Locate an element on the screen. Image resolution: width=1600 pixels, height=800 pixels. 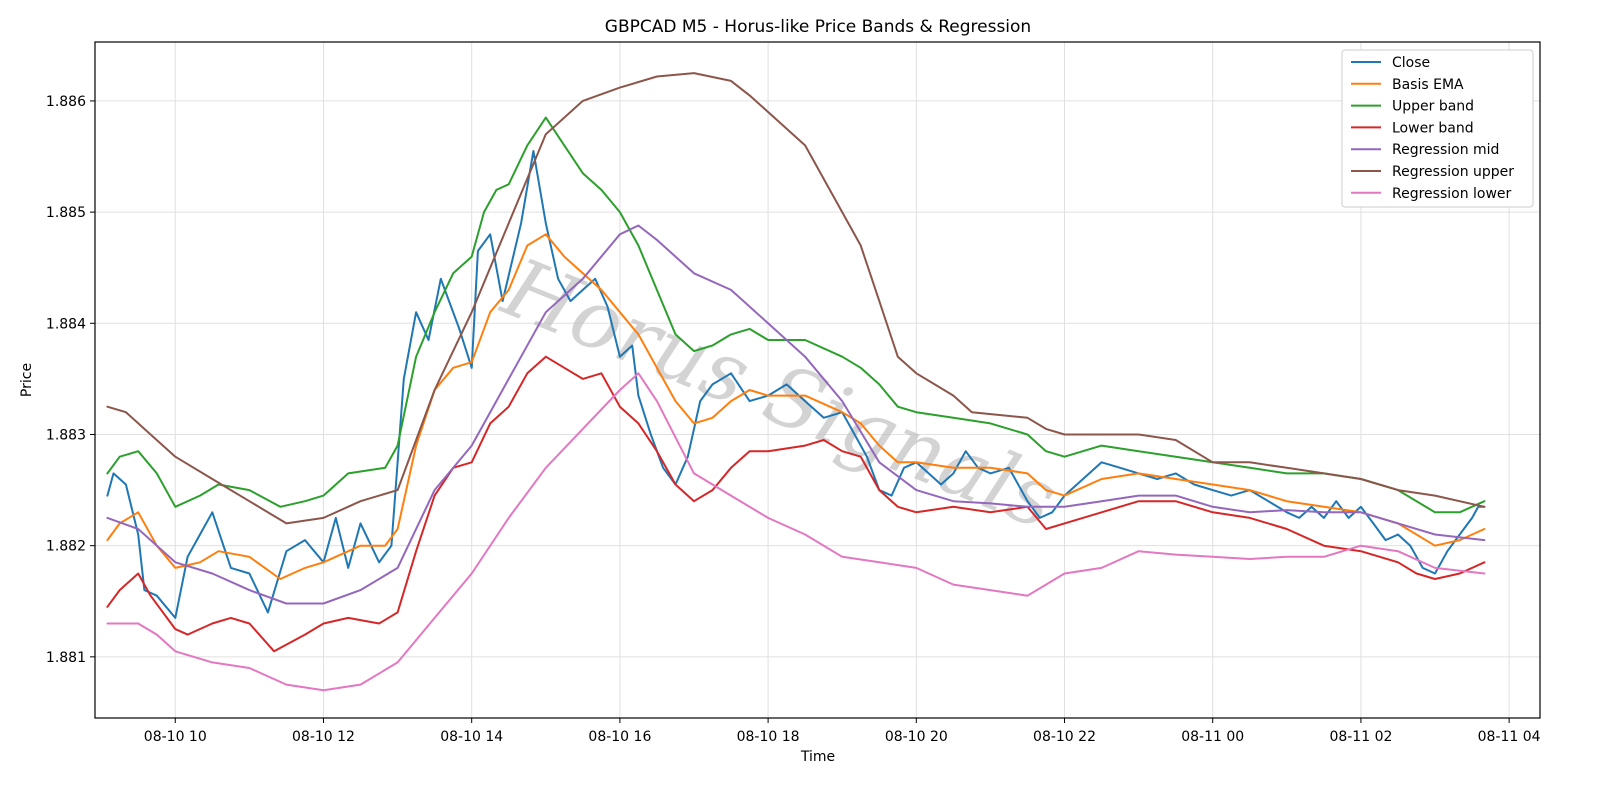
y-tick-label: 1.882 is located at coordinates (66, 547).